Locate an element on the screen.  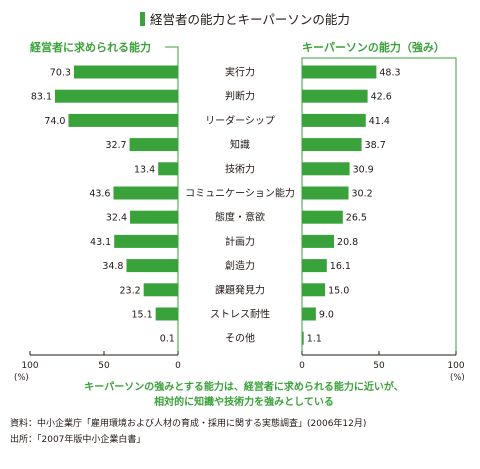
left-value-label: 43.6 is located at coordinates (99, 194).